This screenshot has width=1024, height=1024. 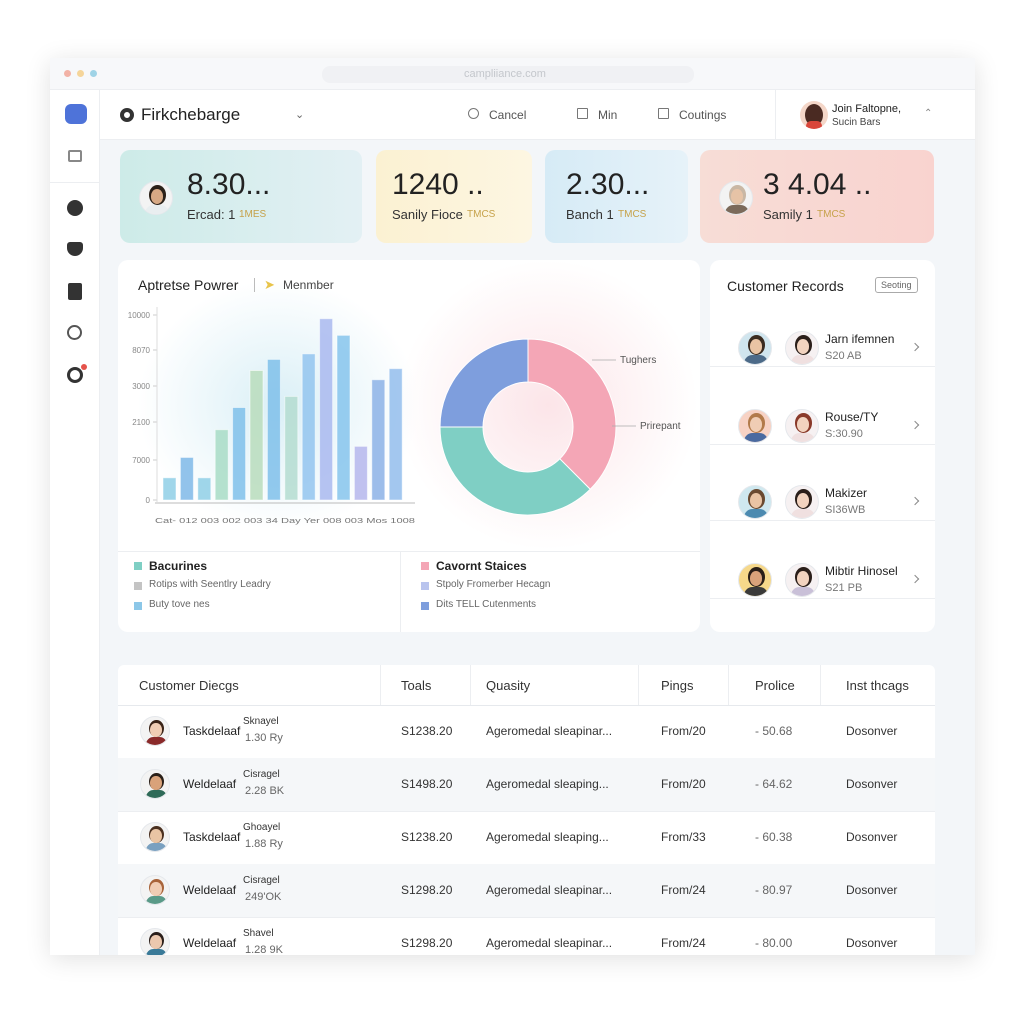 I want to click on kpi-tag: TMCS, so click(x=831, y=214).